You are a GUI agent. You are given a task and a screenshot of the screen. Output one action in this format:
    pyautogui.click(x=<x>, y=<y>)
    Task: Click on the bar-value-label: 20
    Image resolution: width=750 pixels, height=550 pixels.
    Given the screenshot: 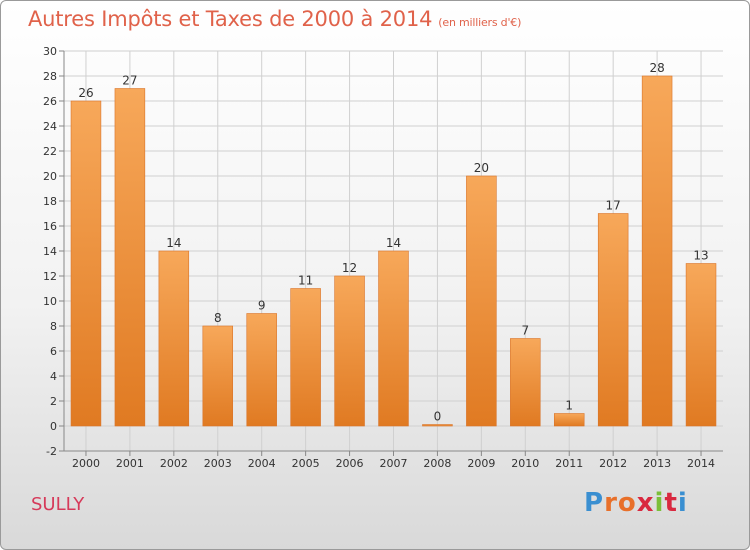 What is the action you would take?
    pyautogui.click(x=481, y=168)
    